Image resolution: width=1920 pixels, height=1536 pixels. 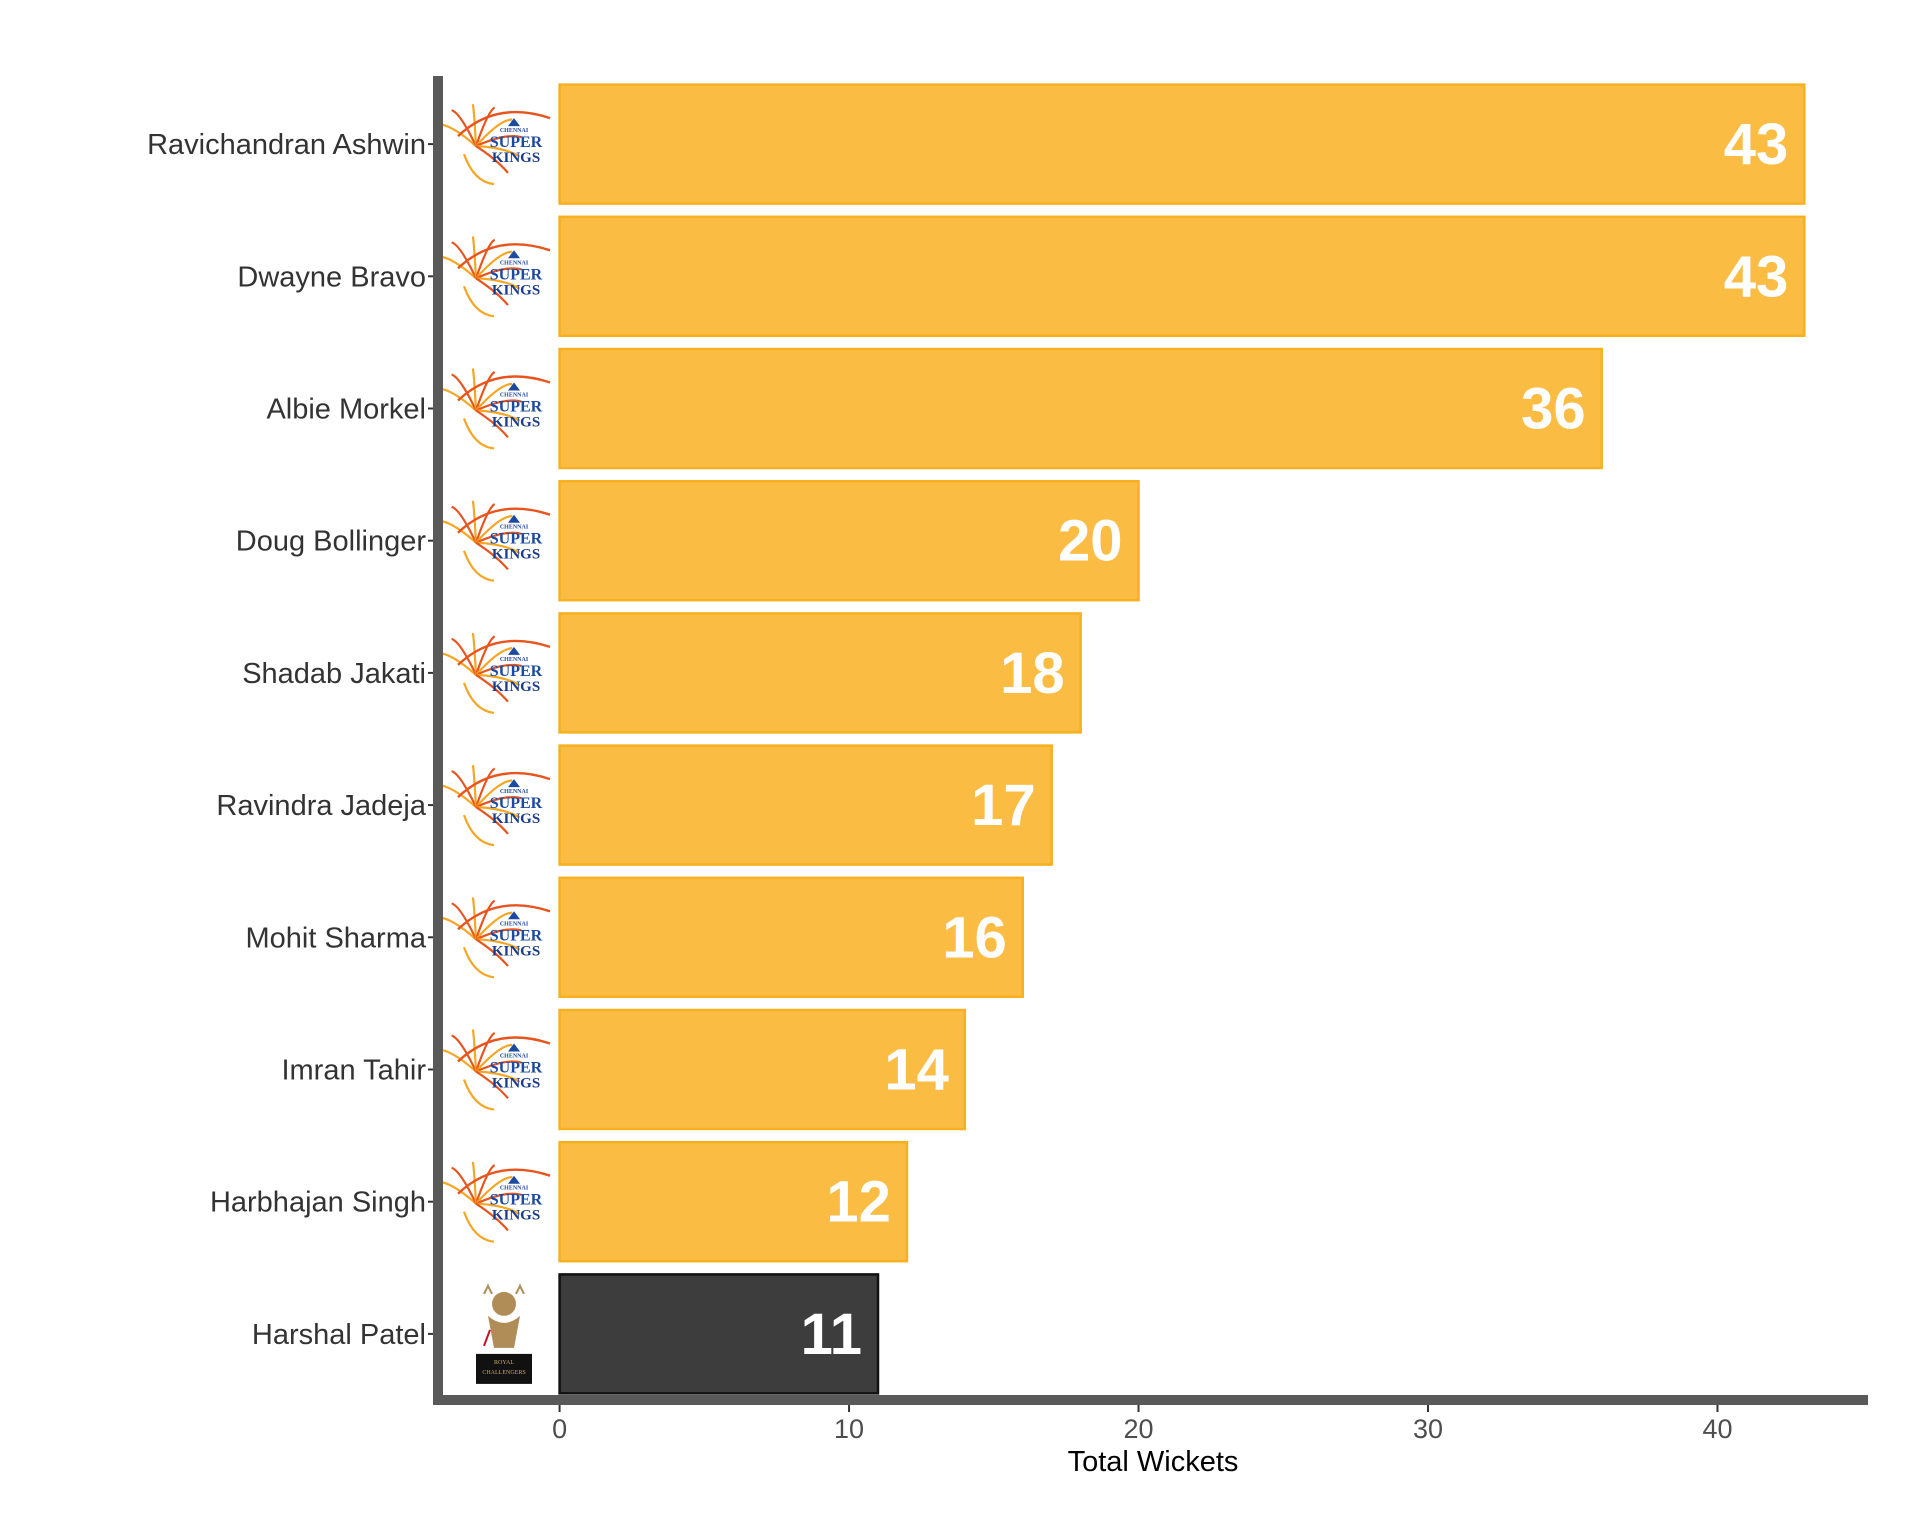 What do you see at coordinates (339, 1335) in the screenshot?
I see `player-label-harshal-patel: Harshal Patel` at bounding box center [339, 1335].